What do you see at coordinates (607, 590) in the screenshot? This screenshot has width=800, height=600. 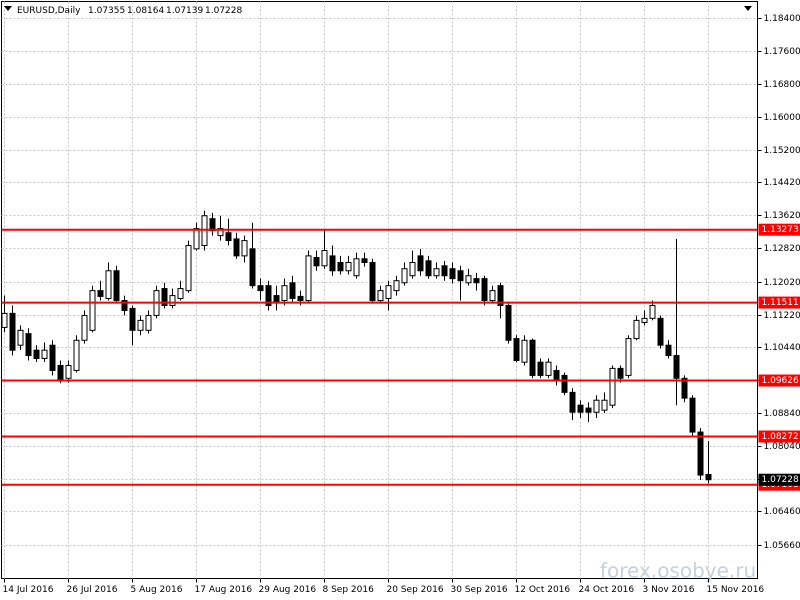 I see `x-tick-label: 24 Oct 2016` at bounding box center [607, 590].